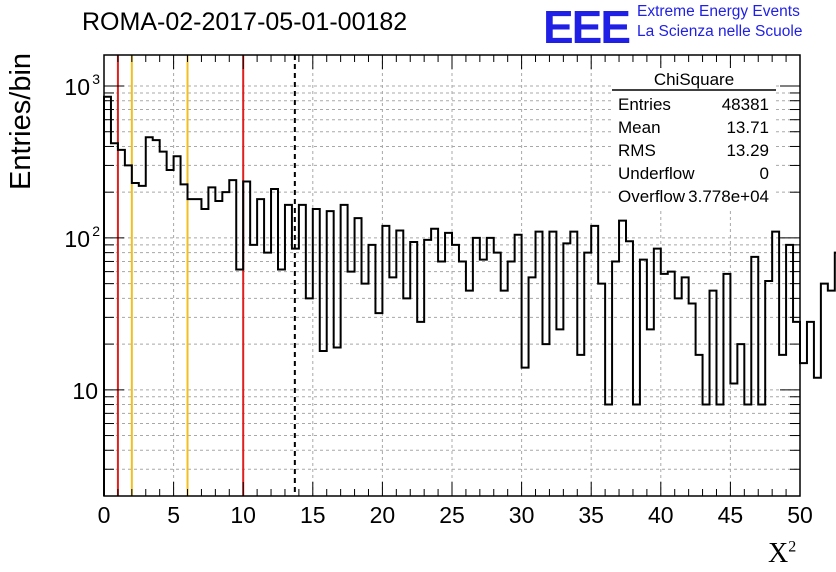  I want to click on x-axis-label-superscript: 2, so click(792, 547).